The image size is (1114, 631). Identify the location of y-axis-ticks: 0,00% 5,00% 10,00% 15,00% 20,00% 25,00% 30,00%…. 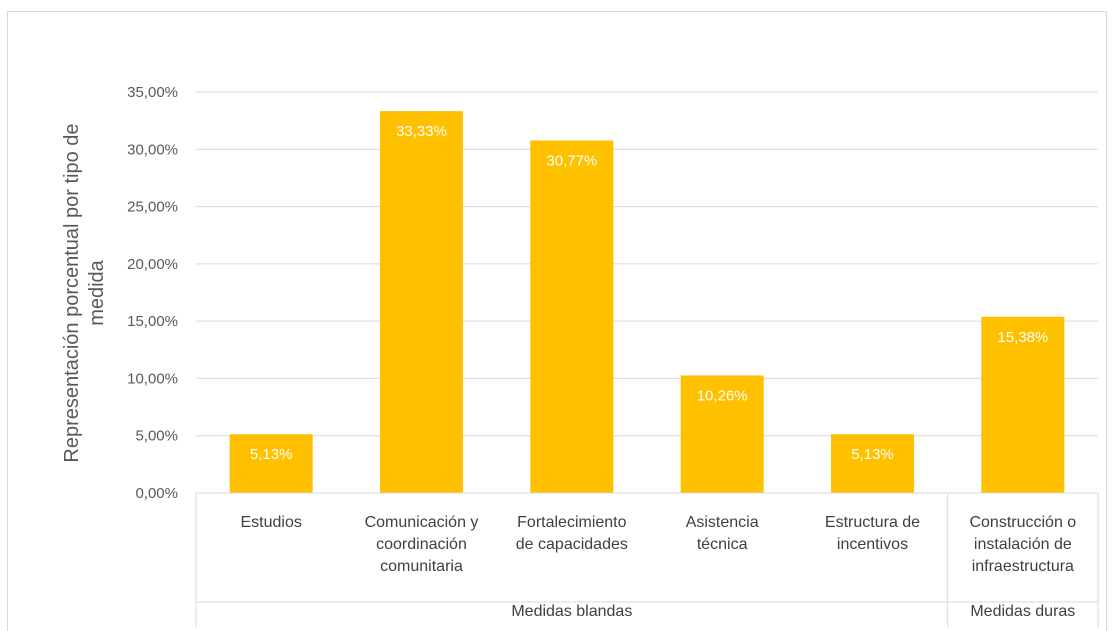
(152, 293).